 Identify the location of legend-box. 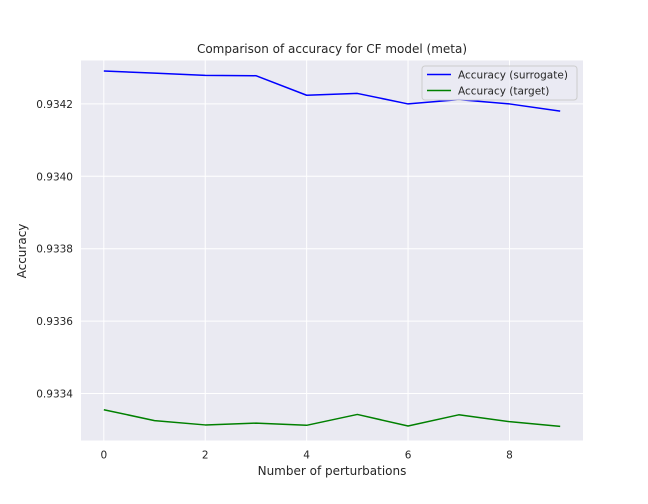
(499, 83).